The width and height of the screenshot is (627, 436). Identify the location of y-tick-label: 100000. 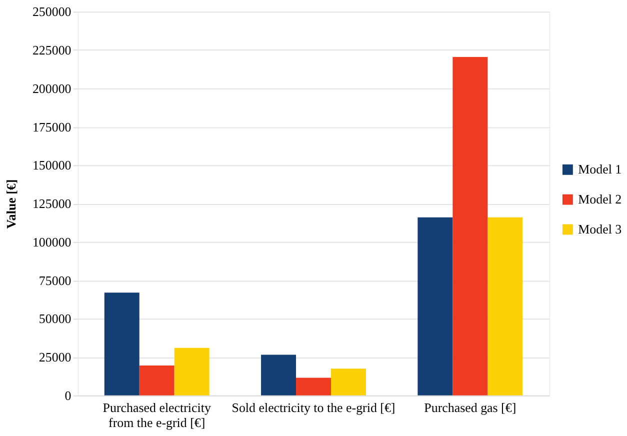
(52, 242).